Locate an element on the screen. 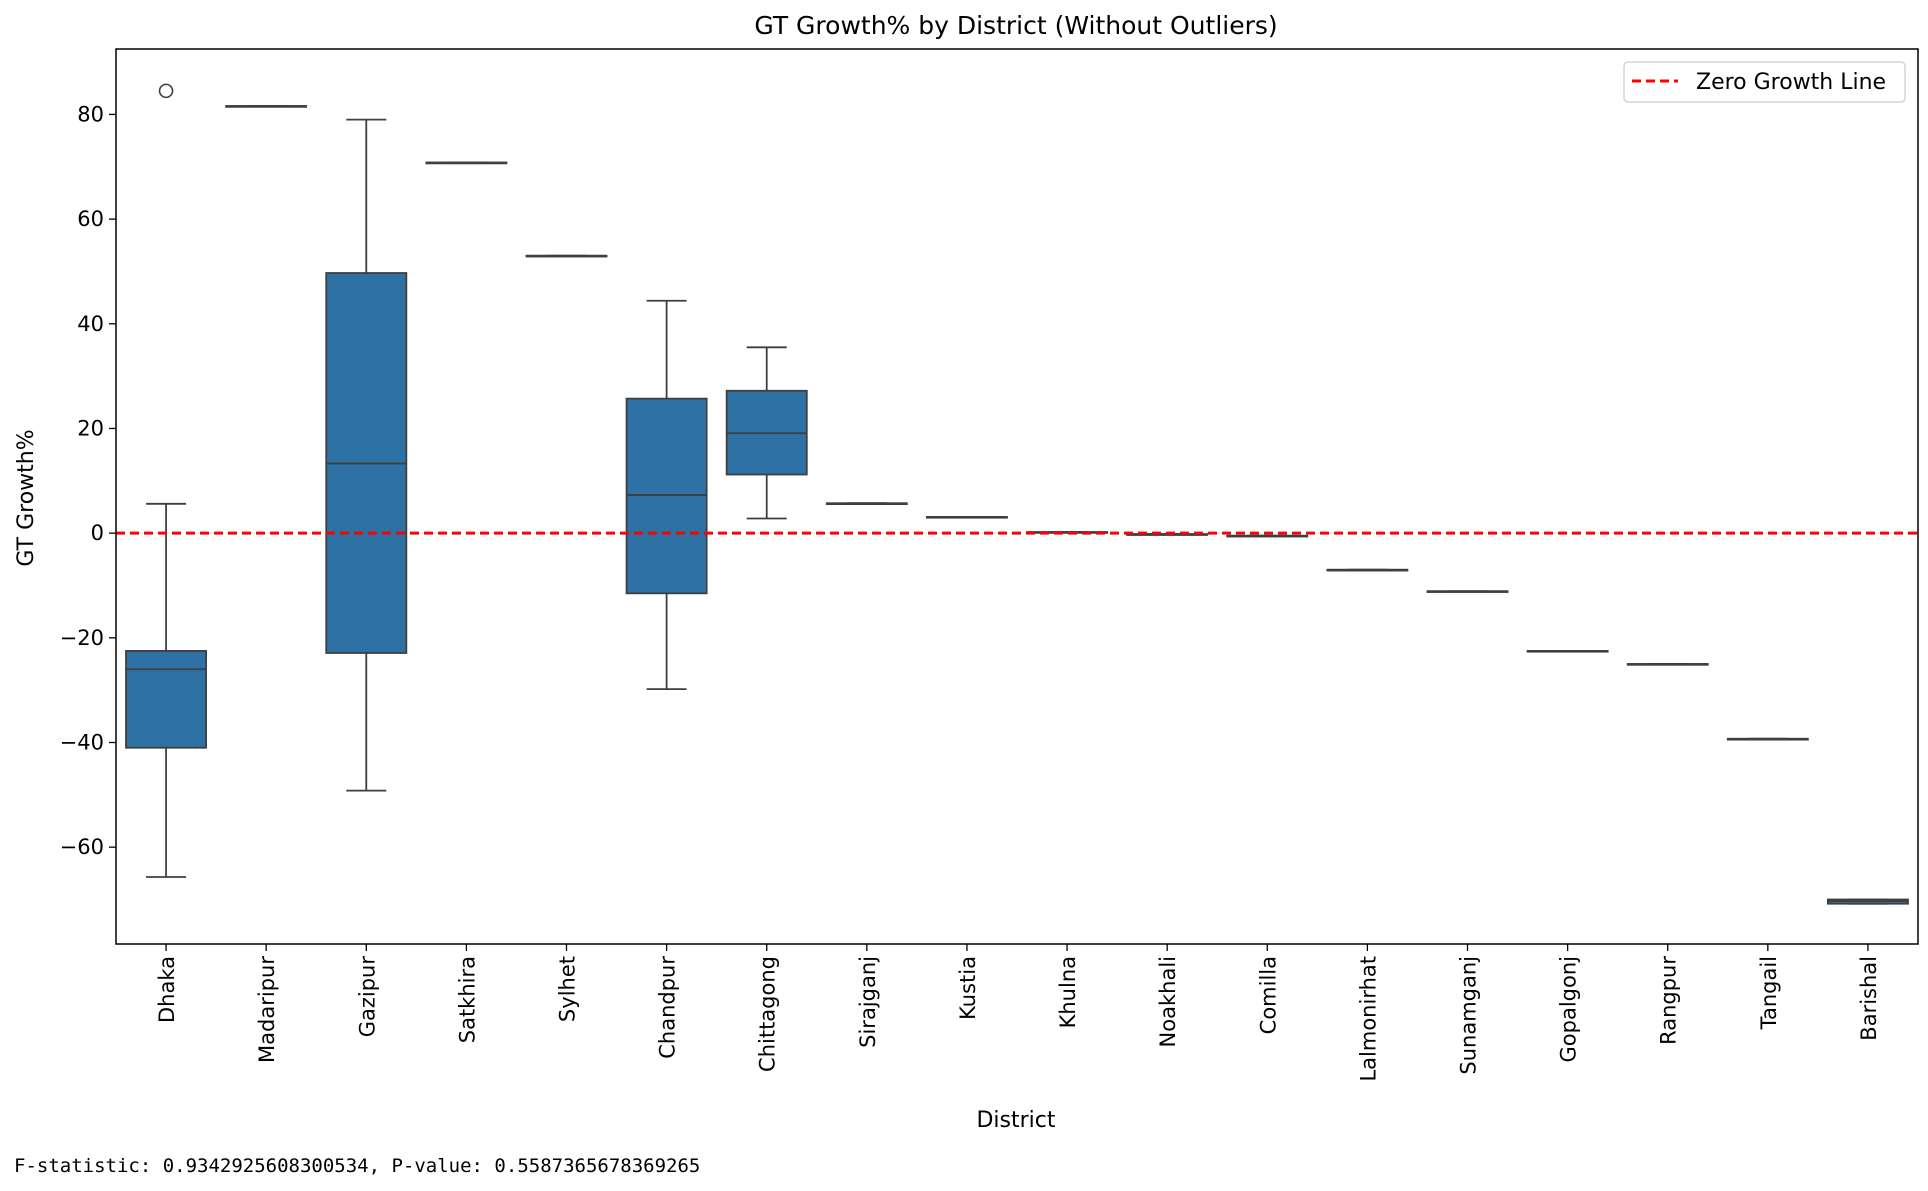 The image size is (1928, 1191). box-barishal is located at coordinates (1868, 901).